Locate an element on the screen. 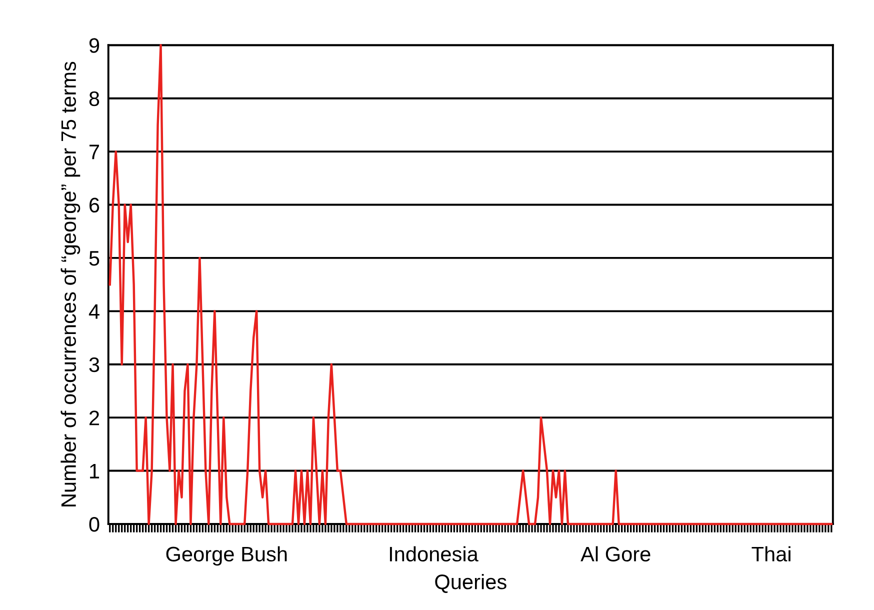 The image size is (874, 610). y-tick-label: 1 is located at coordinates (95, 471).